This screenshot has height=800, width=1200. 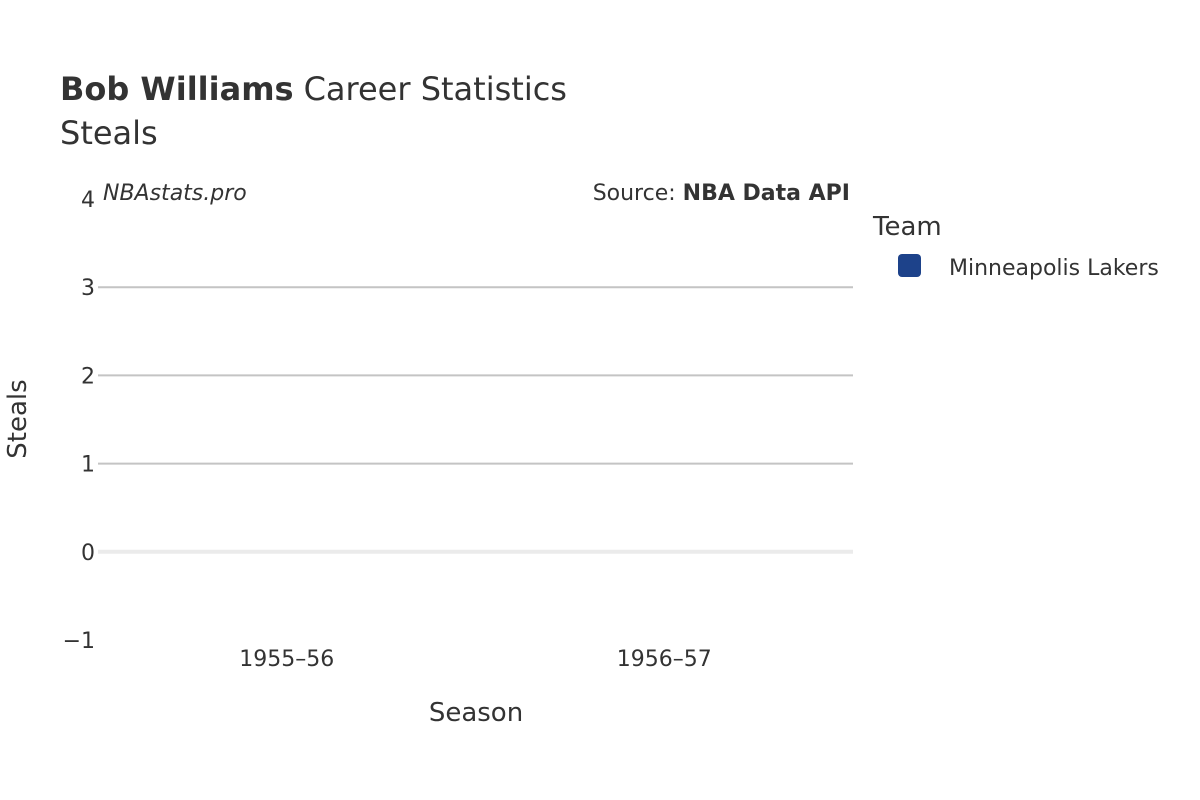 What do you see at coordinates (109, 133) in the screenshot?
I see `chart-subtitle: Steals` at bounding box center [109, 133].